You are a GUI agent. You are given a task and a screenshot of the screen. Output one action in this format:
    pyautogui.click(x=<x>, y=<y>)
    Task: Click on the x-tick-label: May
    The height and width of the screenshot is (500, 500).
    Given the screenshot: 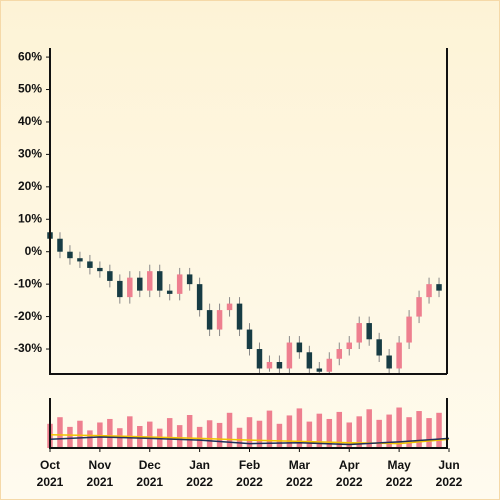 What is the action you would take?
    pyautogui.click(x=399, y=465)
    